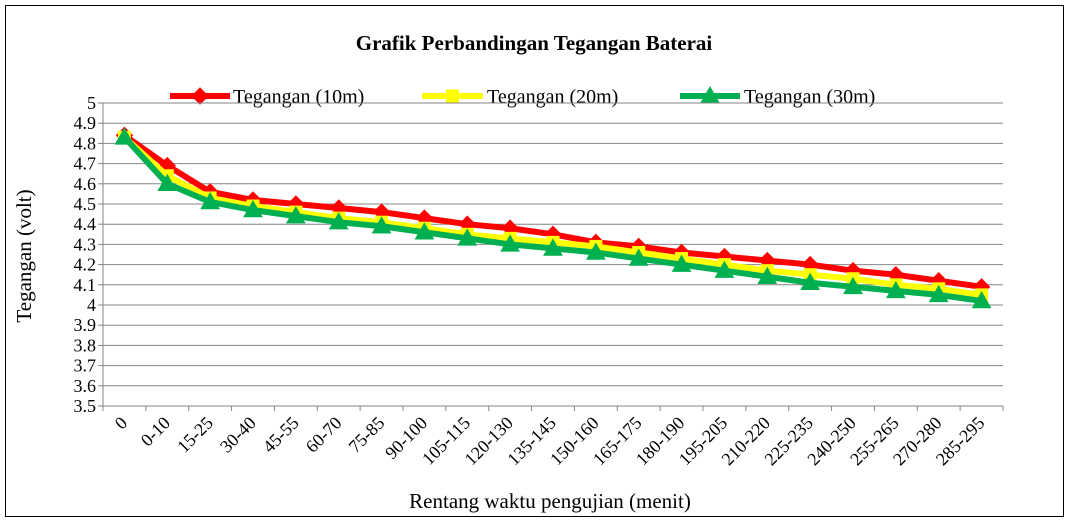 The image size is (1069, 528). I want to click on legend-label: Tegangan (10m), so click(298, 97).